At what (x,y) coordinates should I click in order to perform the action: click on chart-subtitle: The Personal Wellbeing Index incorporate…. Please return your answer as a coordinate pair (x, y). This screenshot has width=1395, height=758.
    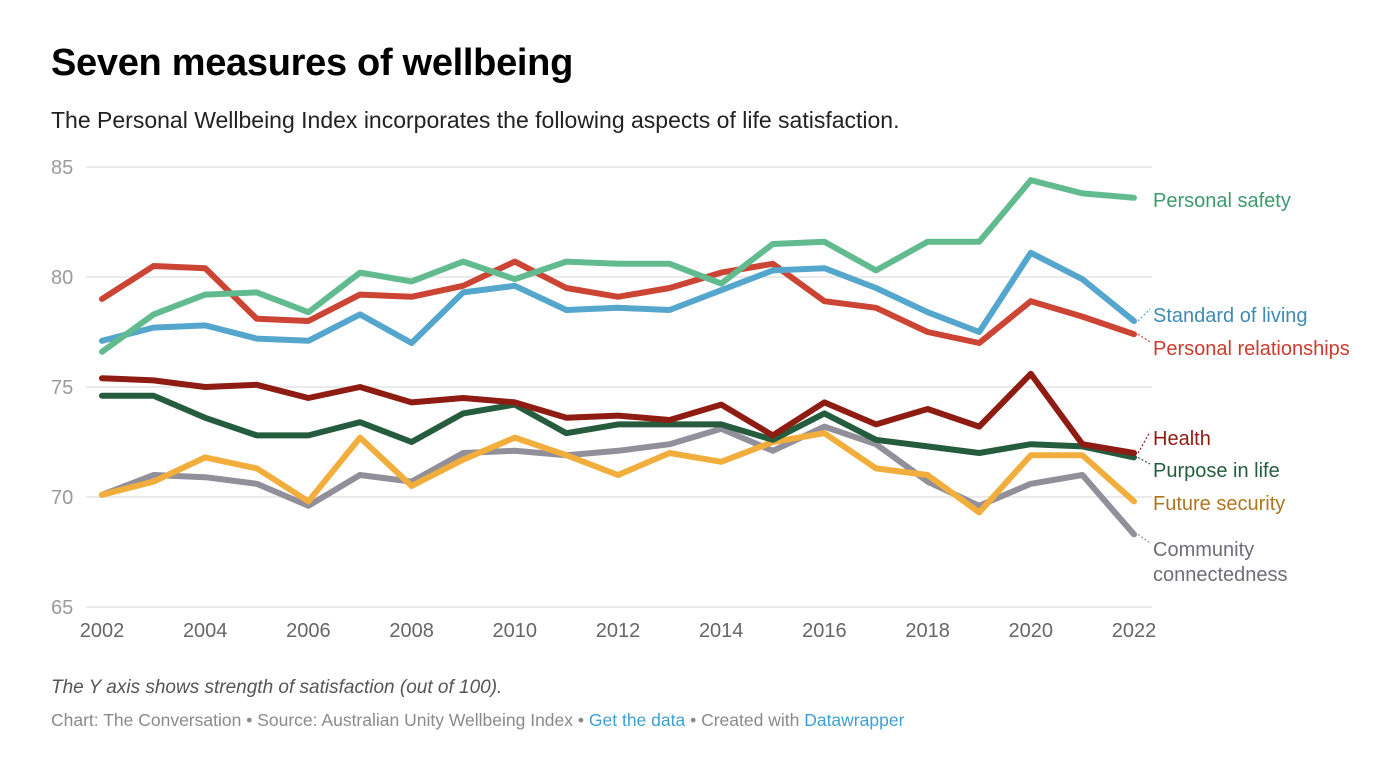
    Looking at the image, I should click on (475, 120).